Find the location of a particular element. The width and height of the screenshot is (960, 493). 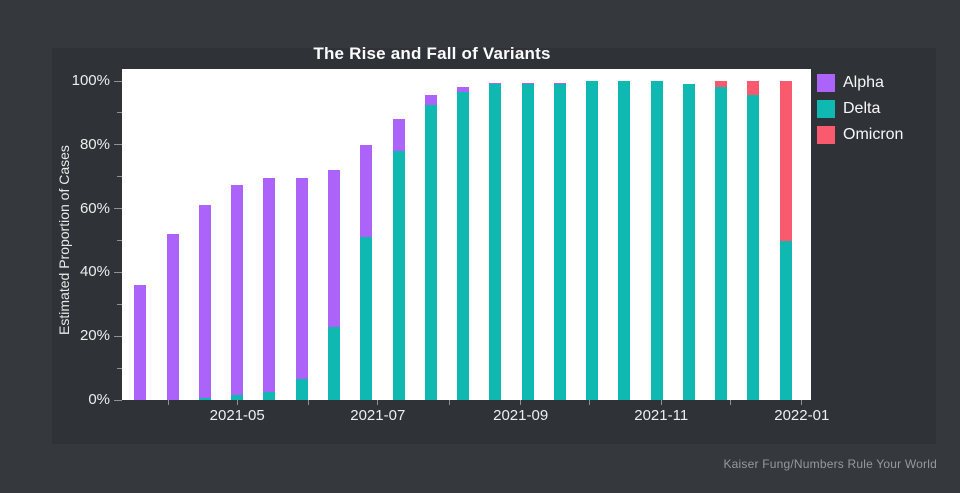

legend-item-alpha: Alpha is located at coordinates (860, 83).